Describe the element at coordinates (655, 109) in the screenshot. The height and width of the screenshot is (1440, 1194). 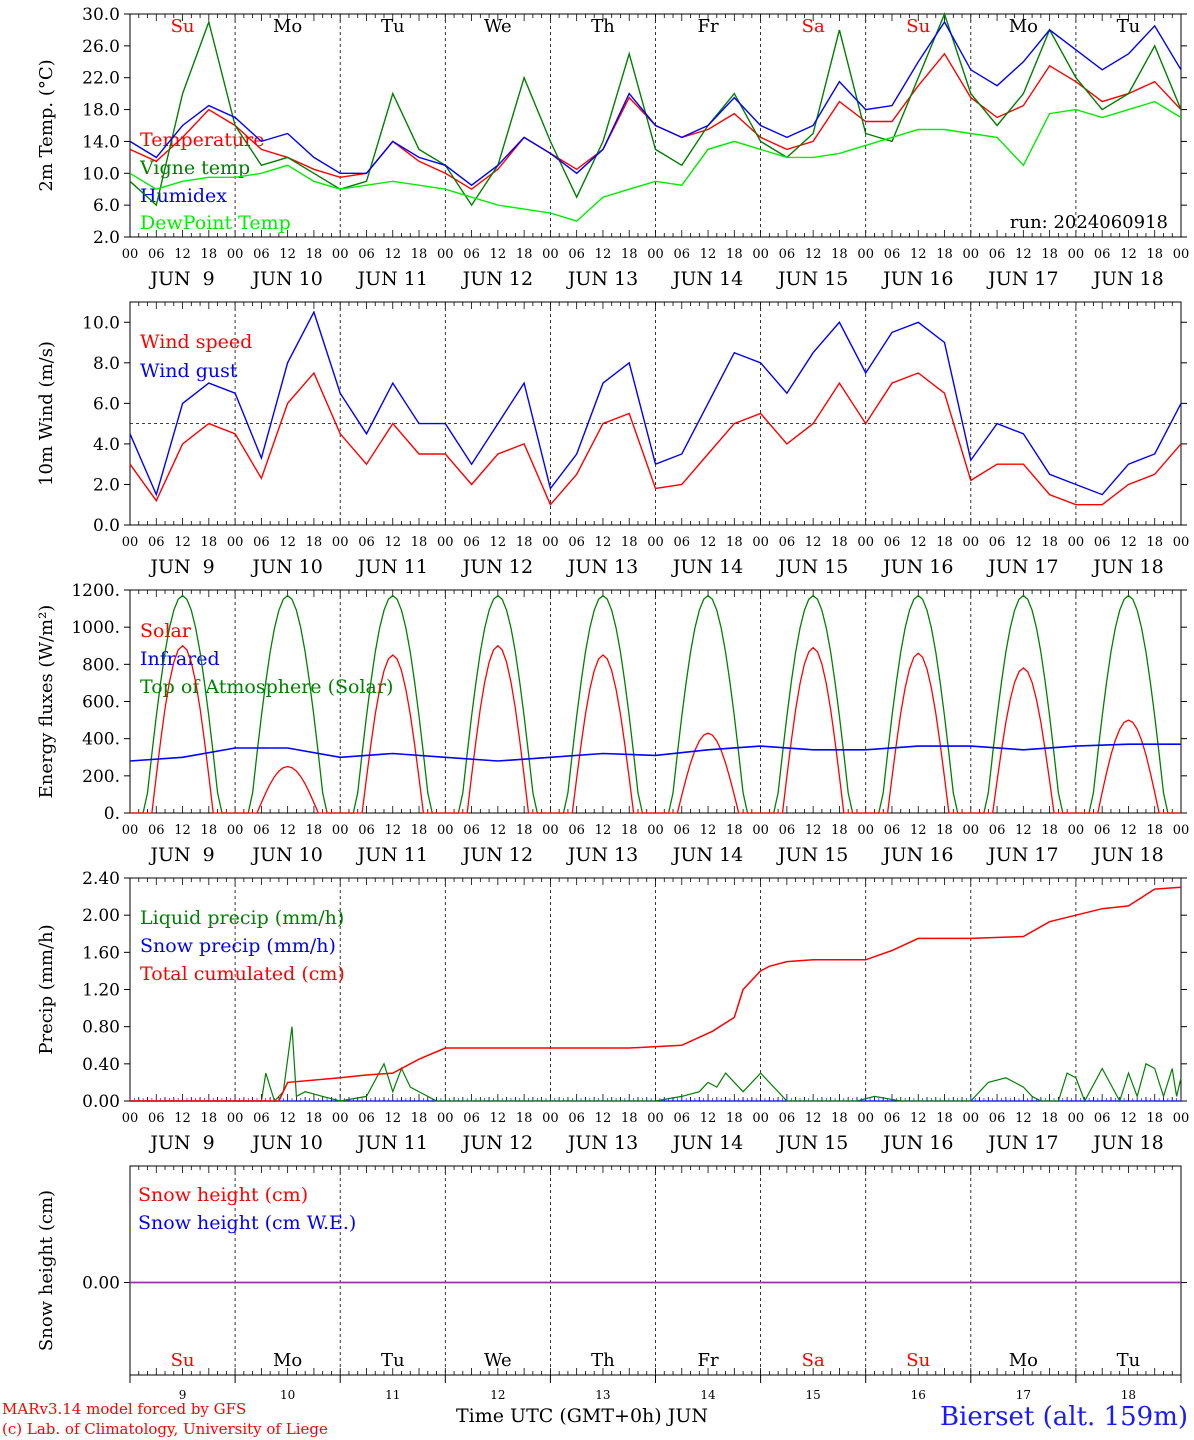
I see `series-line-vigne-temp` at that location.